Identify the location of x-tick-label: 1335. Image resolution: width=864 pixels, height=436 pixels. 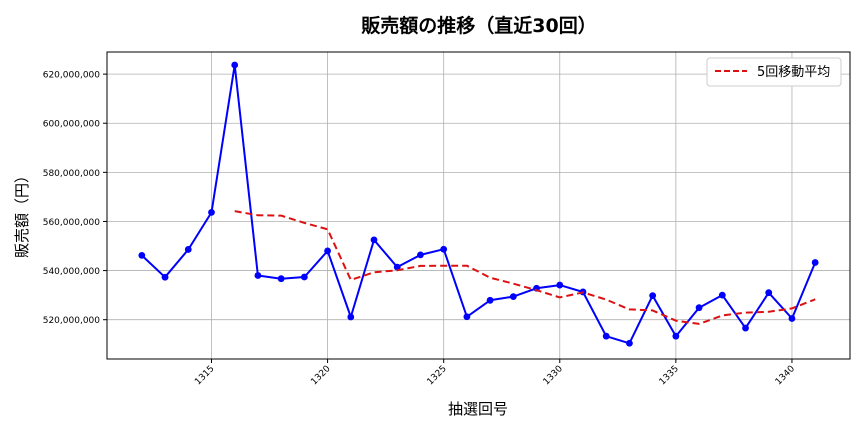
(669, 375).